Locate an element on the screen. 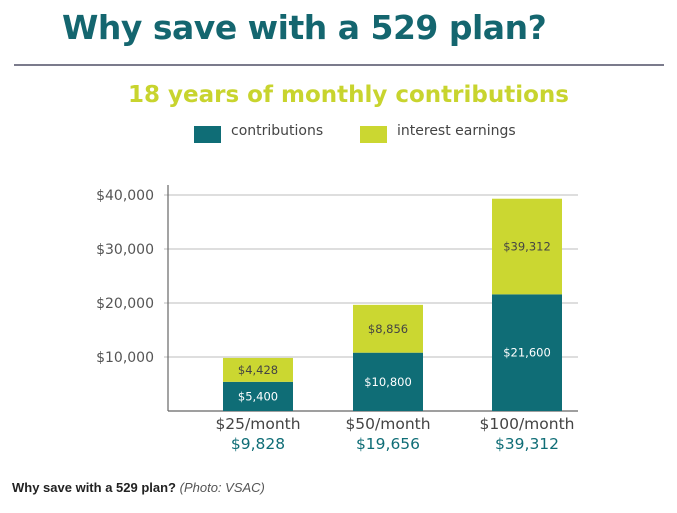 This screenshot has width=677, height=513. legend: contributions interest earnings is located at coordinates (338, 135).